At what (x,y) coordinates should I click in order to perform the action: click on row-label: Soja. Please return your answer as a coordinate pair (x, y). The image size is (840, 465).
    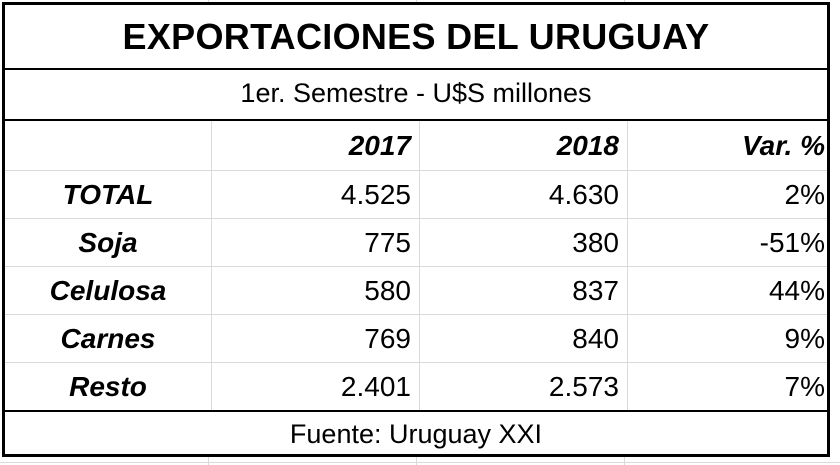
    Looking at the image, I should click on (108, 242).